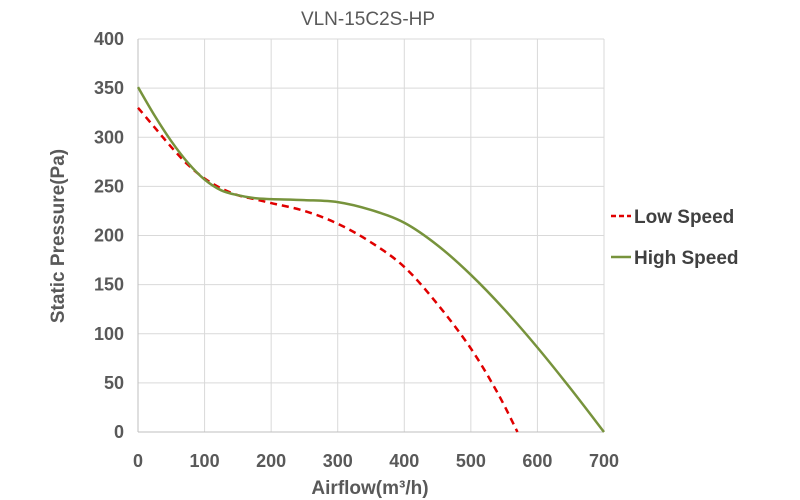 The height and width of the screenshot is (500, 800). I want to click on x-tick-label: 100, so click(205, 461).